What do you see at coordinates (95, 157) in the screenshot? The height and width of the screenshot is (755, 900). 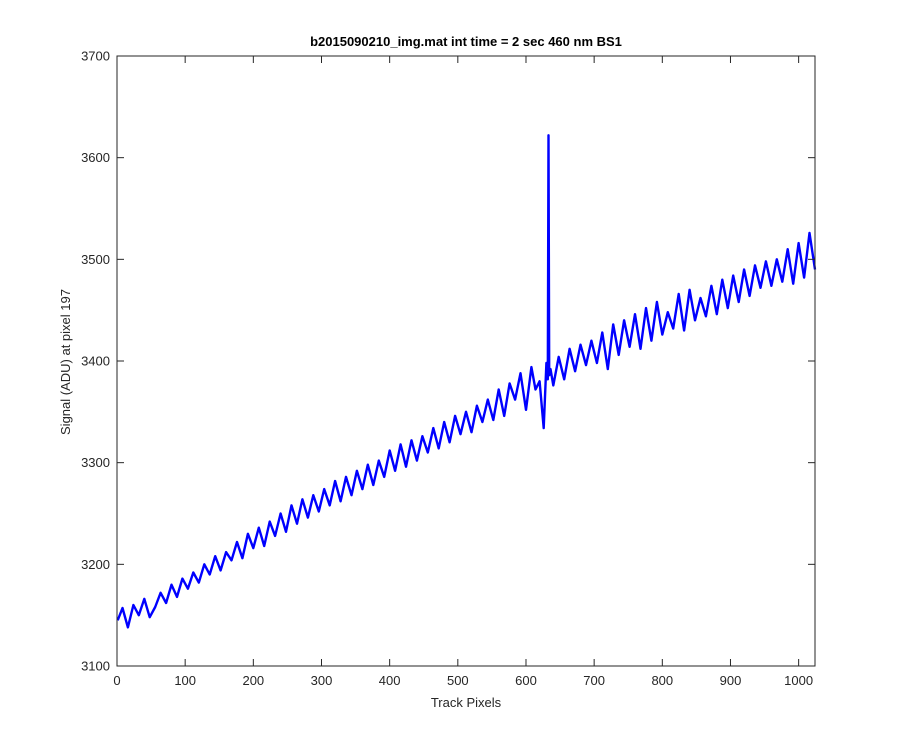 I see `y-tick-label: 3600` at bounding box center [95, 157].